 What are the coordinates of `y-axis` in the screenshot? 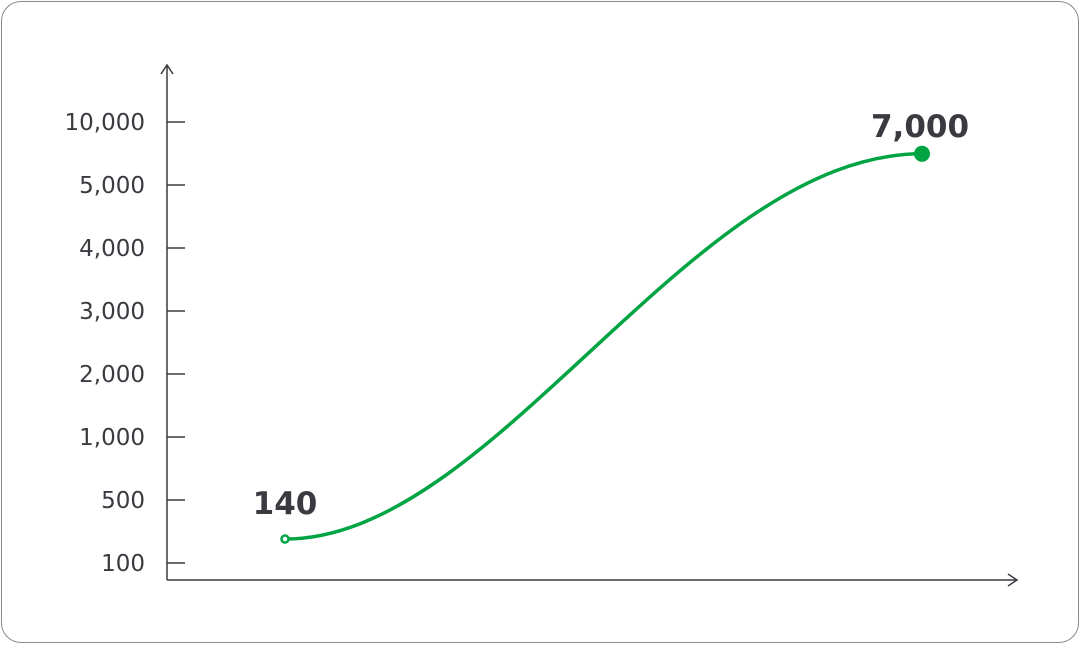 It's located at (167, 321).